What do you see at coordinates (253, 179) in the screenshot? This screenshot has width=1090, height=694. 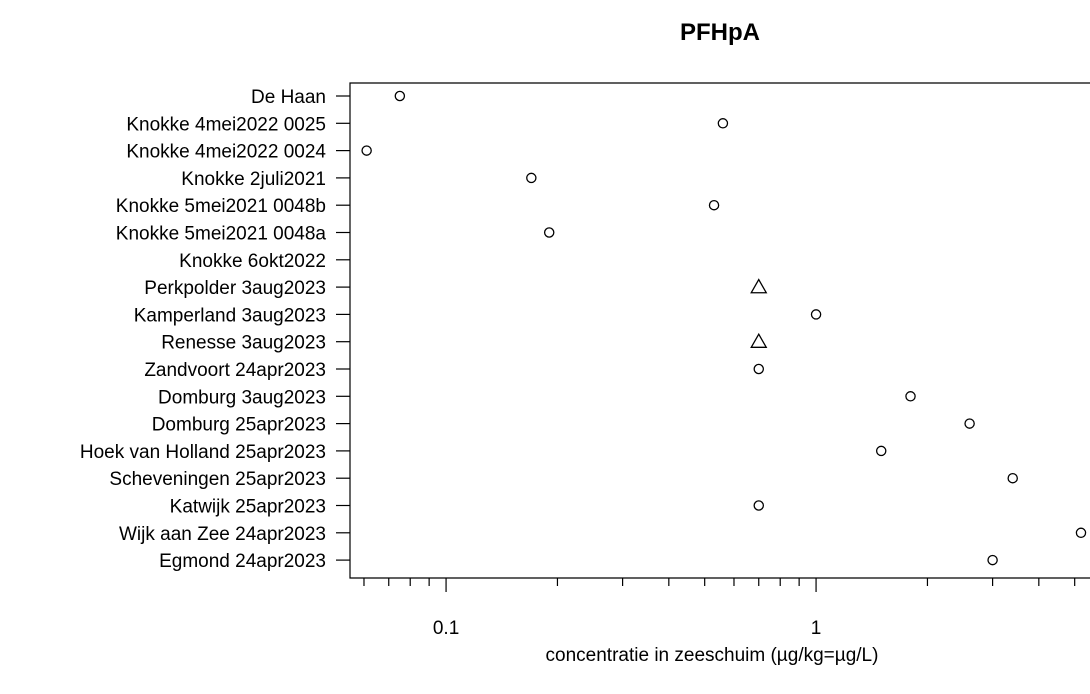 I see `category-label: Knokke 2juli2021` at bounding box center [253, 179].